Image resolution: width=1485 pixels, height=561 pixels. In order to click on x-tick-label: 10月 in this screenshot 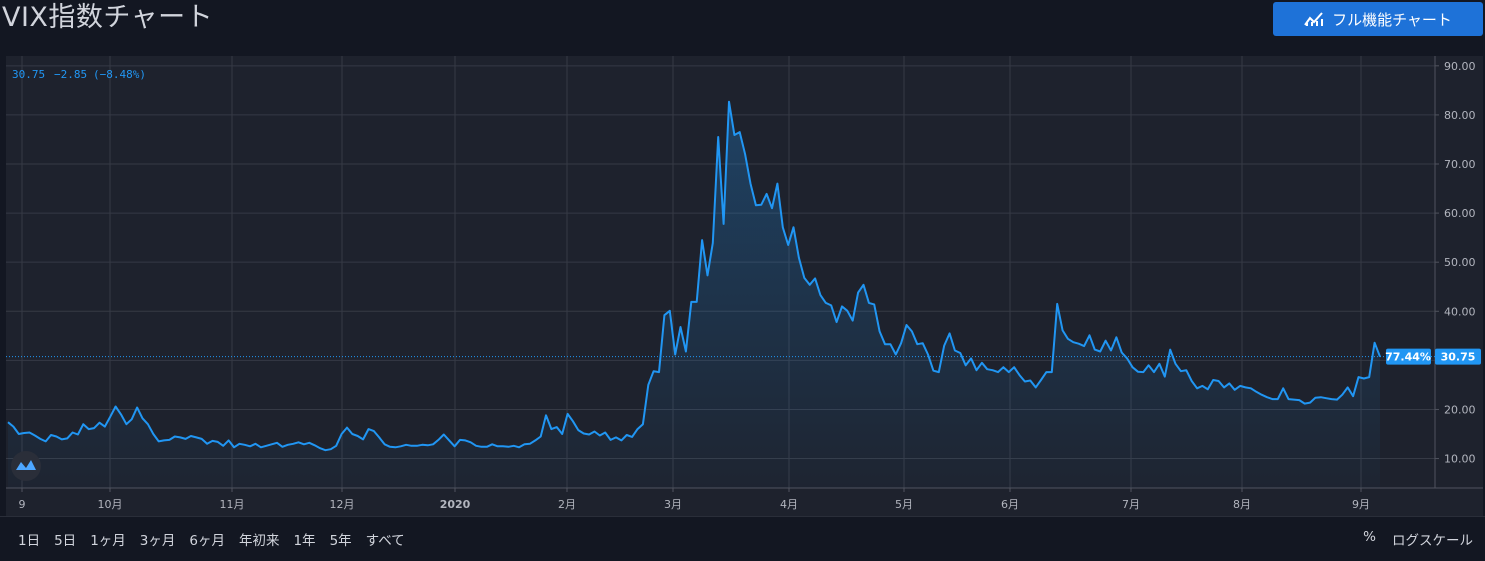, I will do `click(110, 504)`.